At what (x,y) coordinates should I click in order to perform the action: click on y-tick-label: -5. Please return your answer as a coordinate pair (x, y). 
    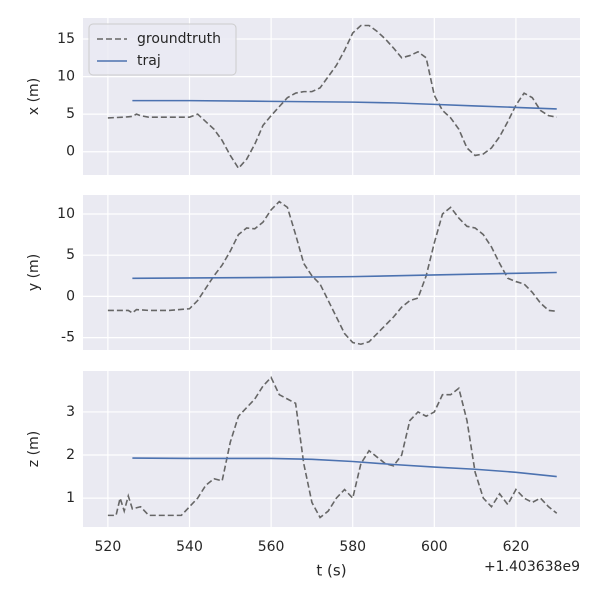
    Looking at the image, I should click on (68, 338).